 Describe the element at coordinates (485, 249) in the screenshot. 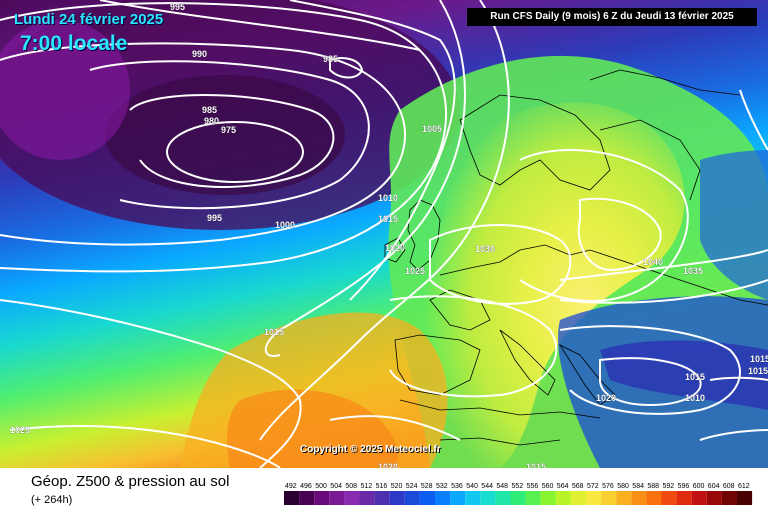

I see `isobar-label: 1030` at that location.